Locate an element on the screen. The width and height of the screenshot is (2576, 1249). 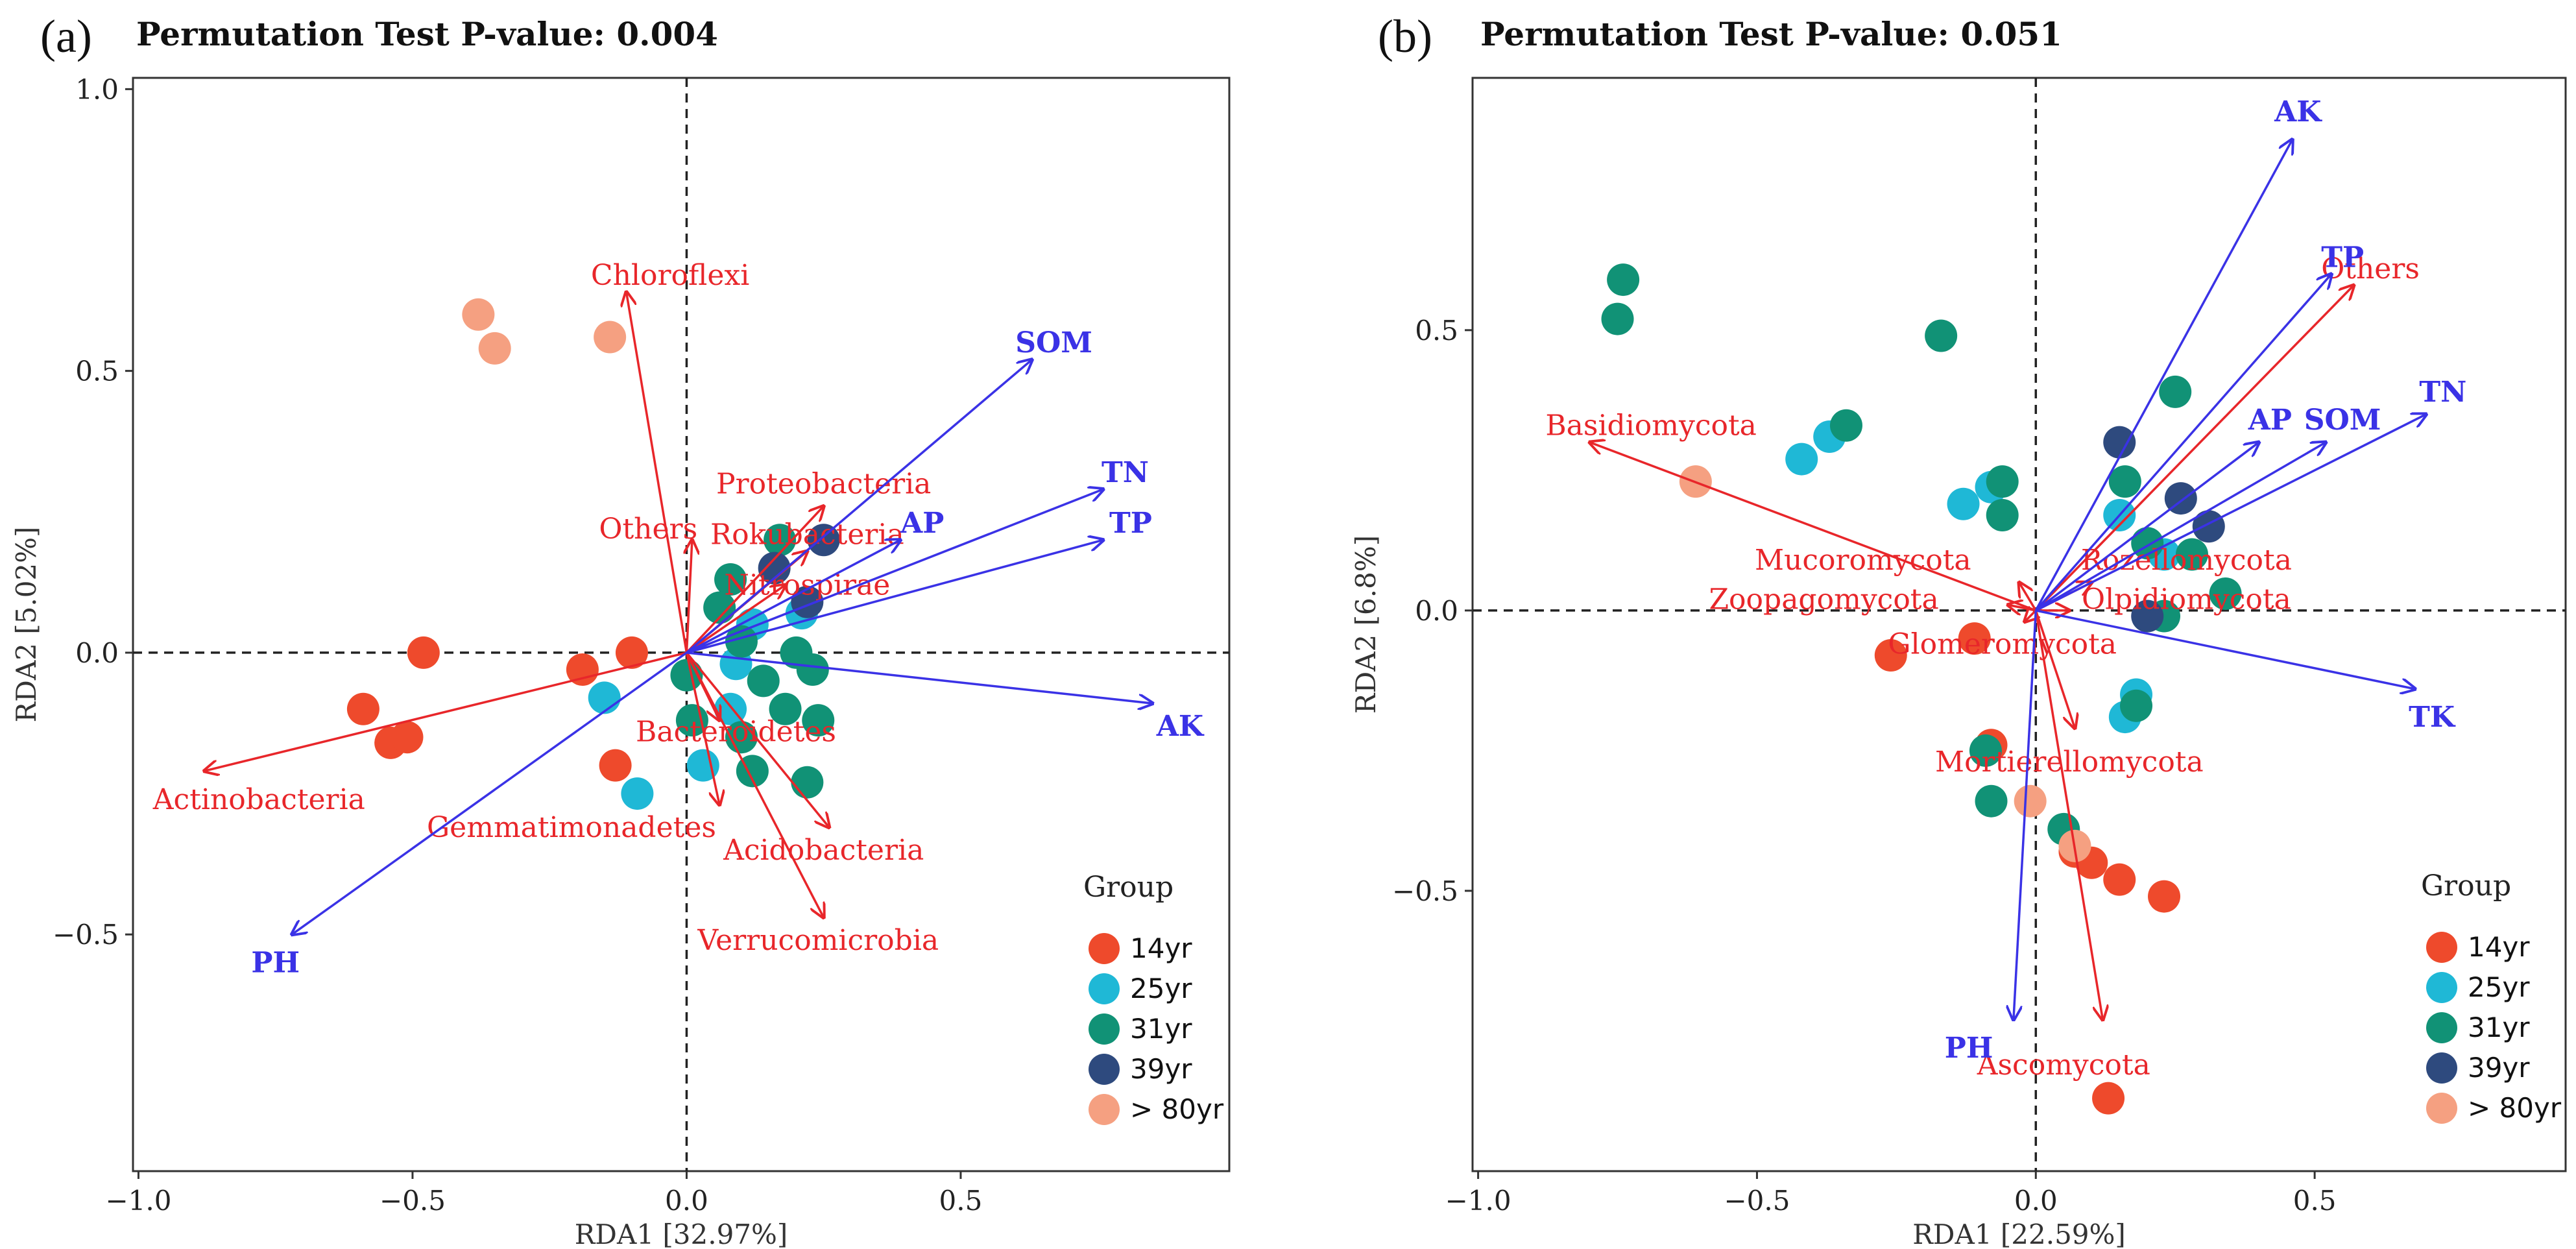
panel-a-y-tick-label: −0.5 is located at coordinates (86, 935).